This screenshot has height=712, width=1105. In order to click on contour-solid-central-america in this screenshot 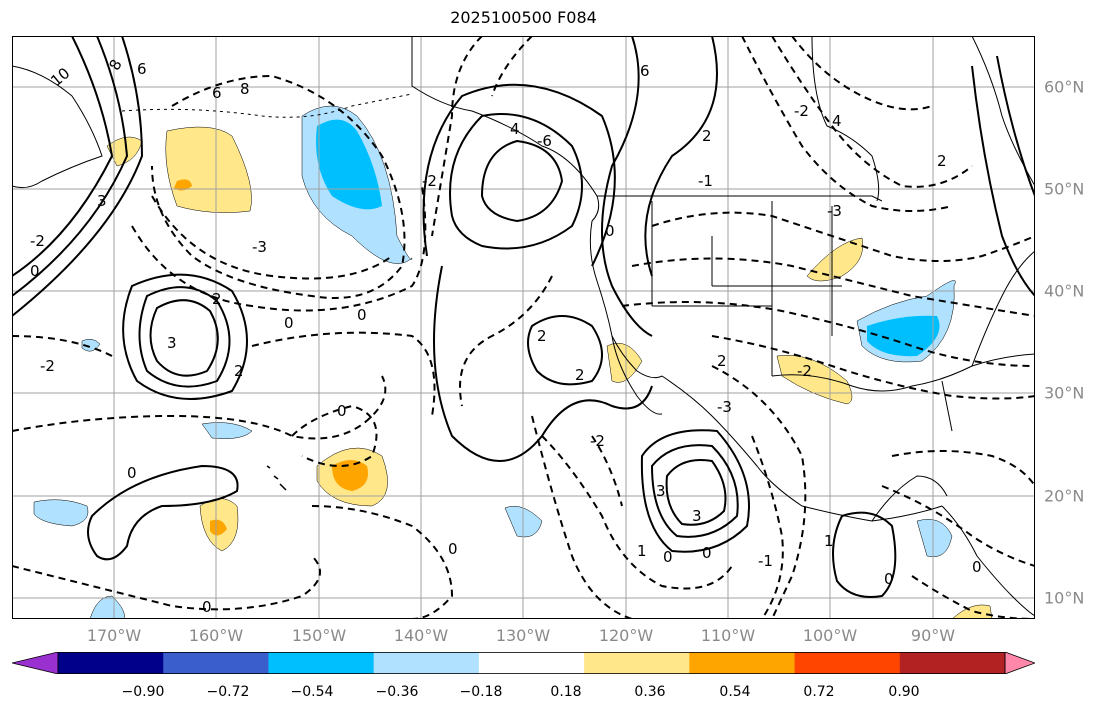, I will do `click(864, 554)`.